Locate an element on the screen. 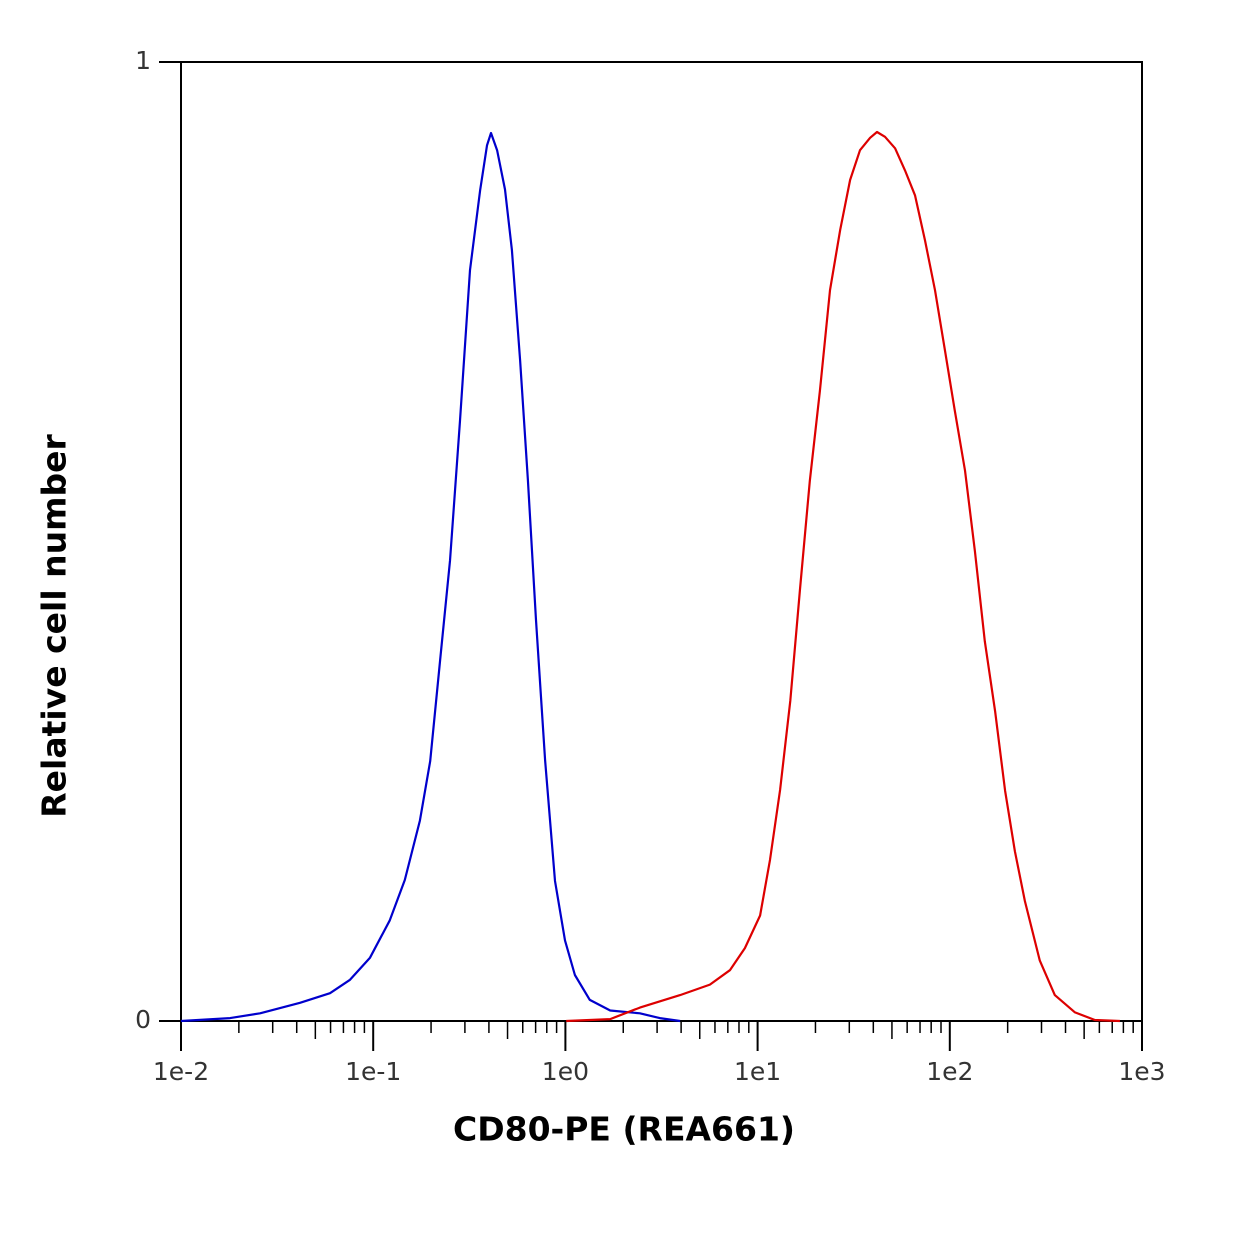  x-tick-label: 1e2 is located at coordinates (949, 1071).